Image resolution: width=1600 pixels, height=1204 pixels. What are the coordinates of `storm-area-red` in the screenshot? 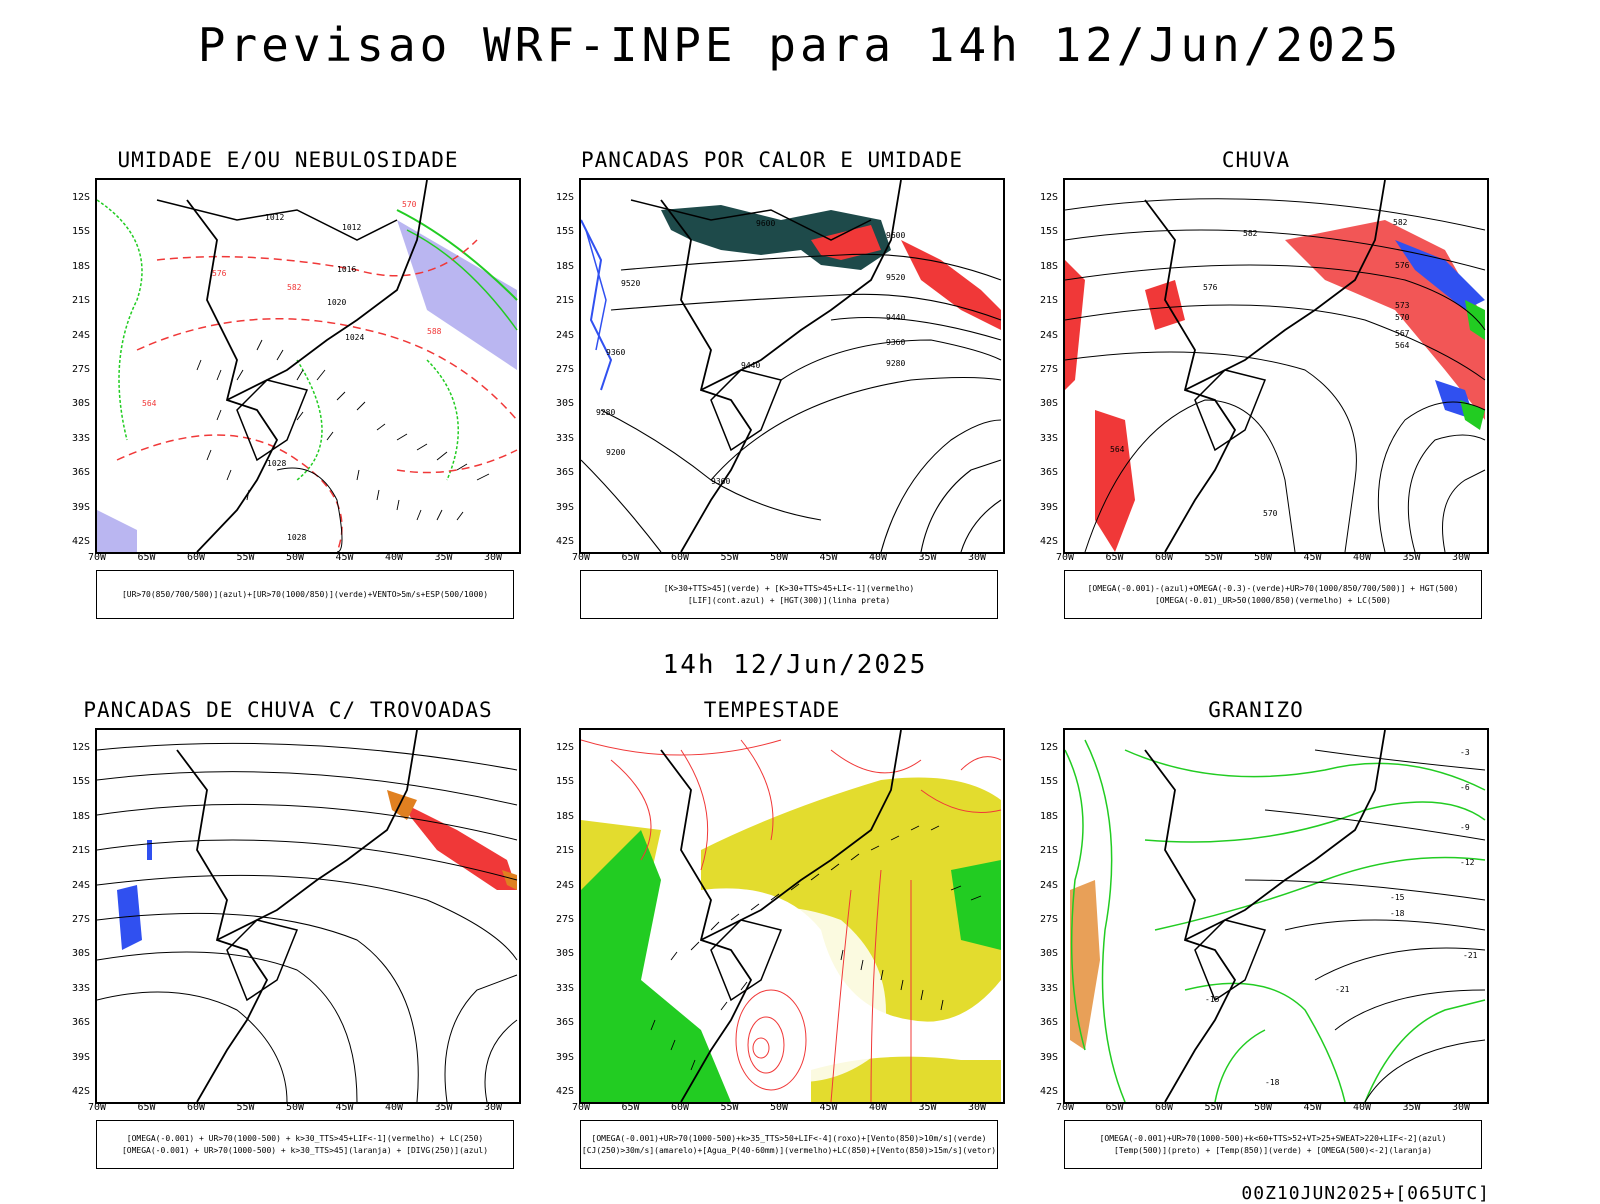 It's located at (457, 845).